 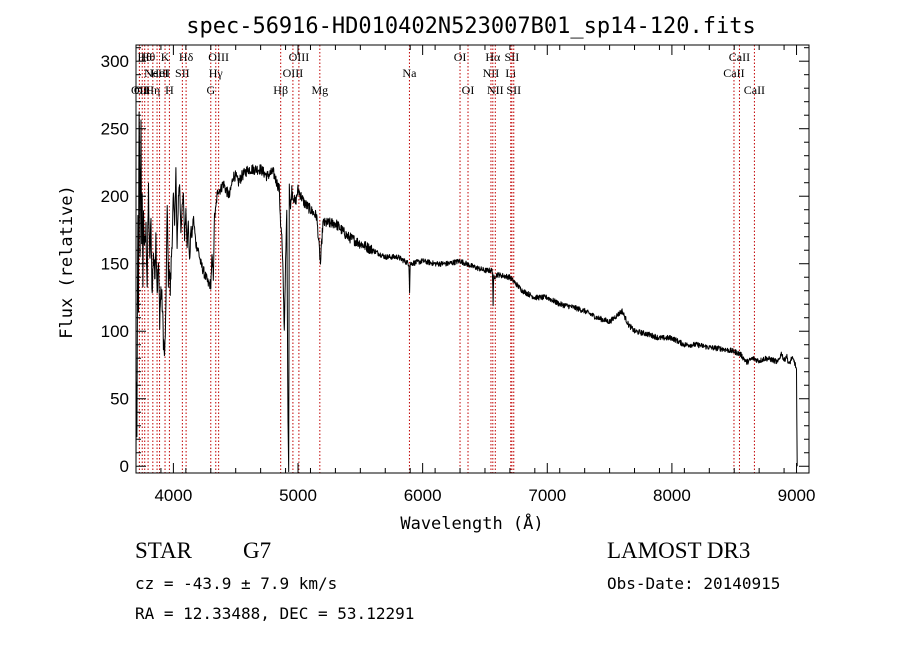 I want to click on x-tick-label-4: 8000, so click(x=672, y=495).